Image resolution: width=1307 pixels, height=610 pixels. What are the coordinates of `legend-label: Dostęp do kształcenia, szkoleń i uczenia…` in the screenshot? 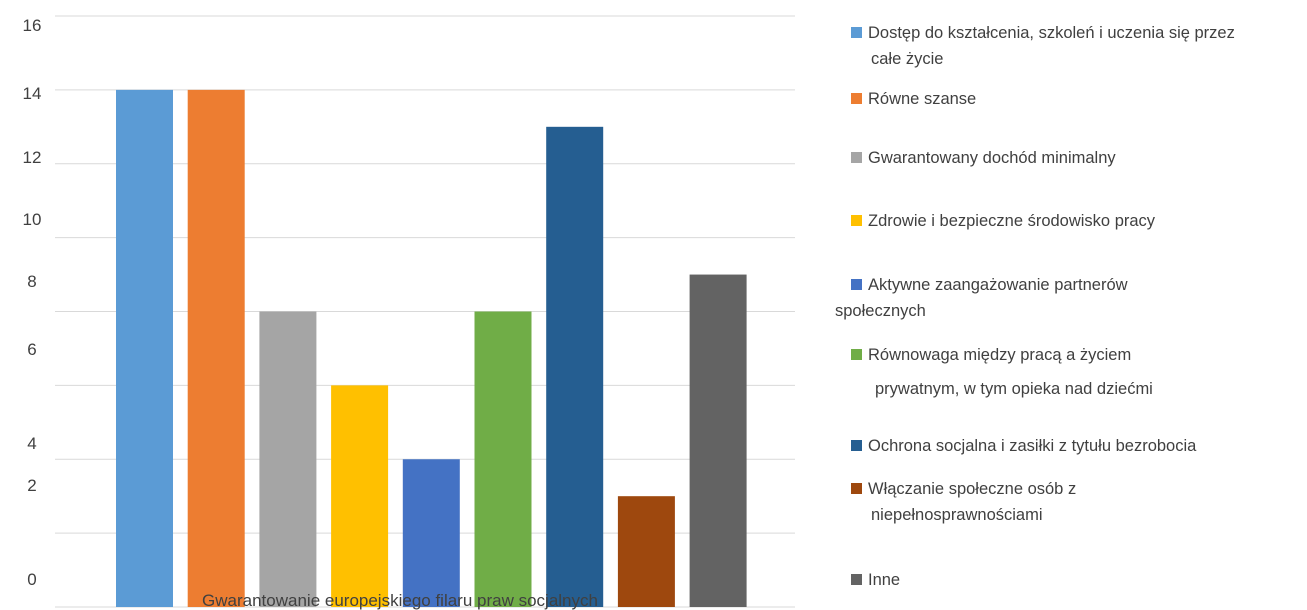 It's located at (1051, 33).